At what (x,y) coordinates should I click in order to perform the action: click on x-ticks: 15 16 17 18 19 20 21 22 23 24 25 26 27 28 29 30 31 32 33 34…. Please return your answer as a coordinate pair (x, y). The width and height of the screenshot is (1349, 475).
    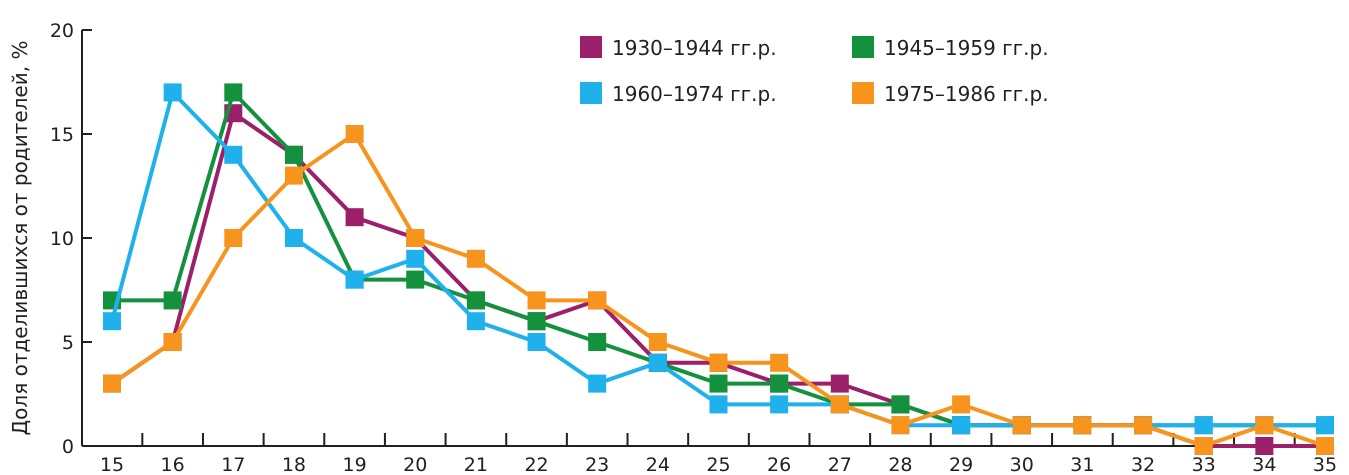
    Looking at the image, I should click on (718, 454).